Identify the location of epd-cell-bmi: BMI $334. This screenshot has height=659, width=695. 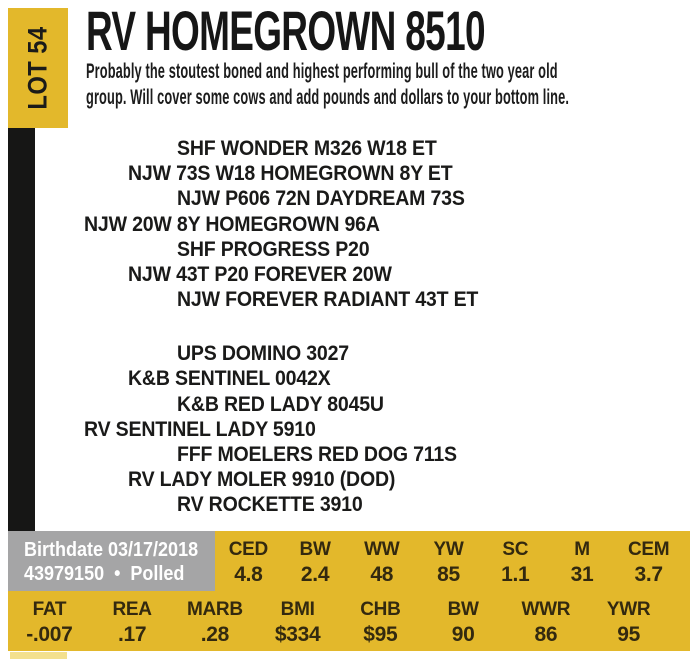
(297, 621).